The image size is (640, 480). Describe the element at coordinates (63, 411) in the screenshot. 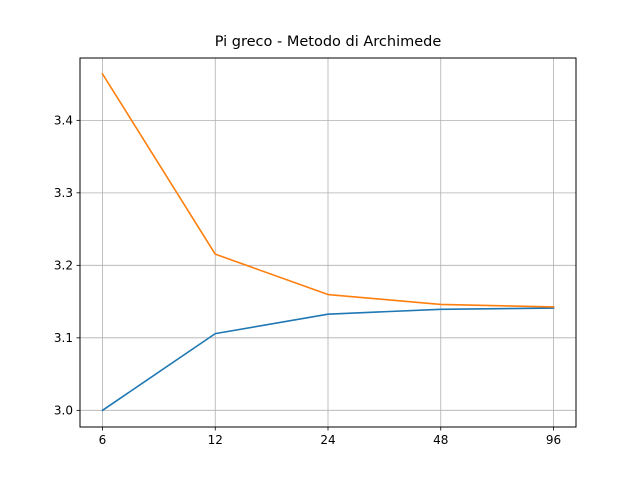

I see `y-tick-label: 3.0` at that location.